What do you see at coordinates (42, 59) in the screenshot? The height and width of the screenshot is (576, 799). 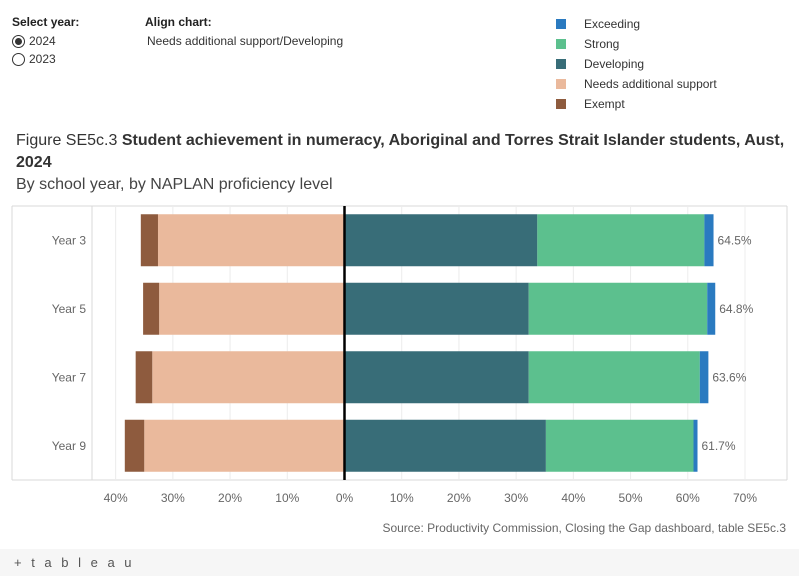 I see `year-option-label: 2023` at bounding box center [42, 59].